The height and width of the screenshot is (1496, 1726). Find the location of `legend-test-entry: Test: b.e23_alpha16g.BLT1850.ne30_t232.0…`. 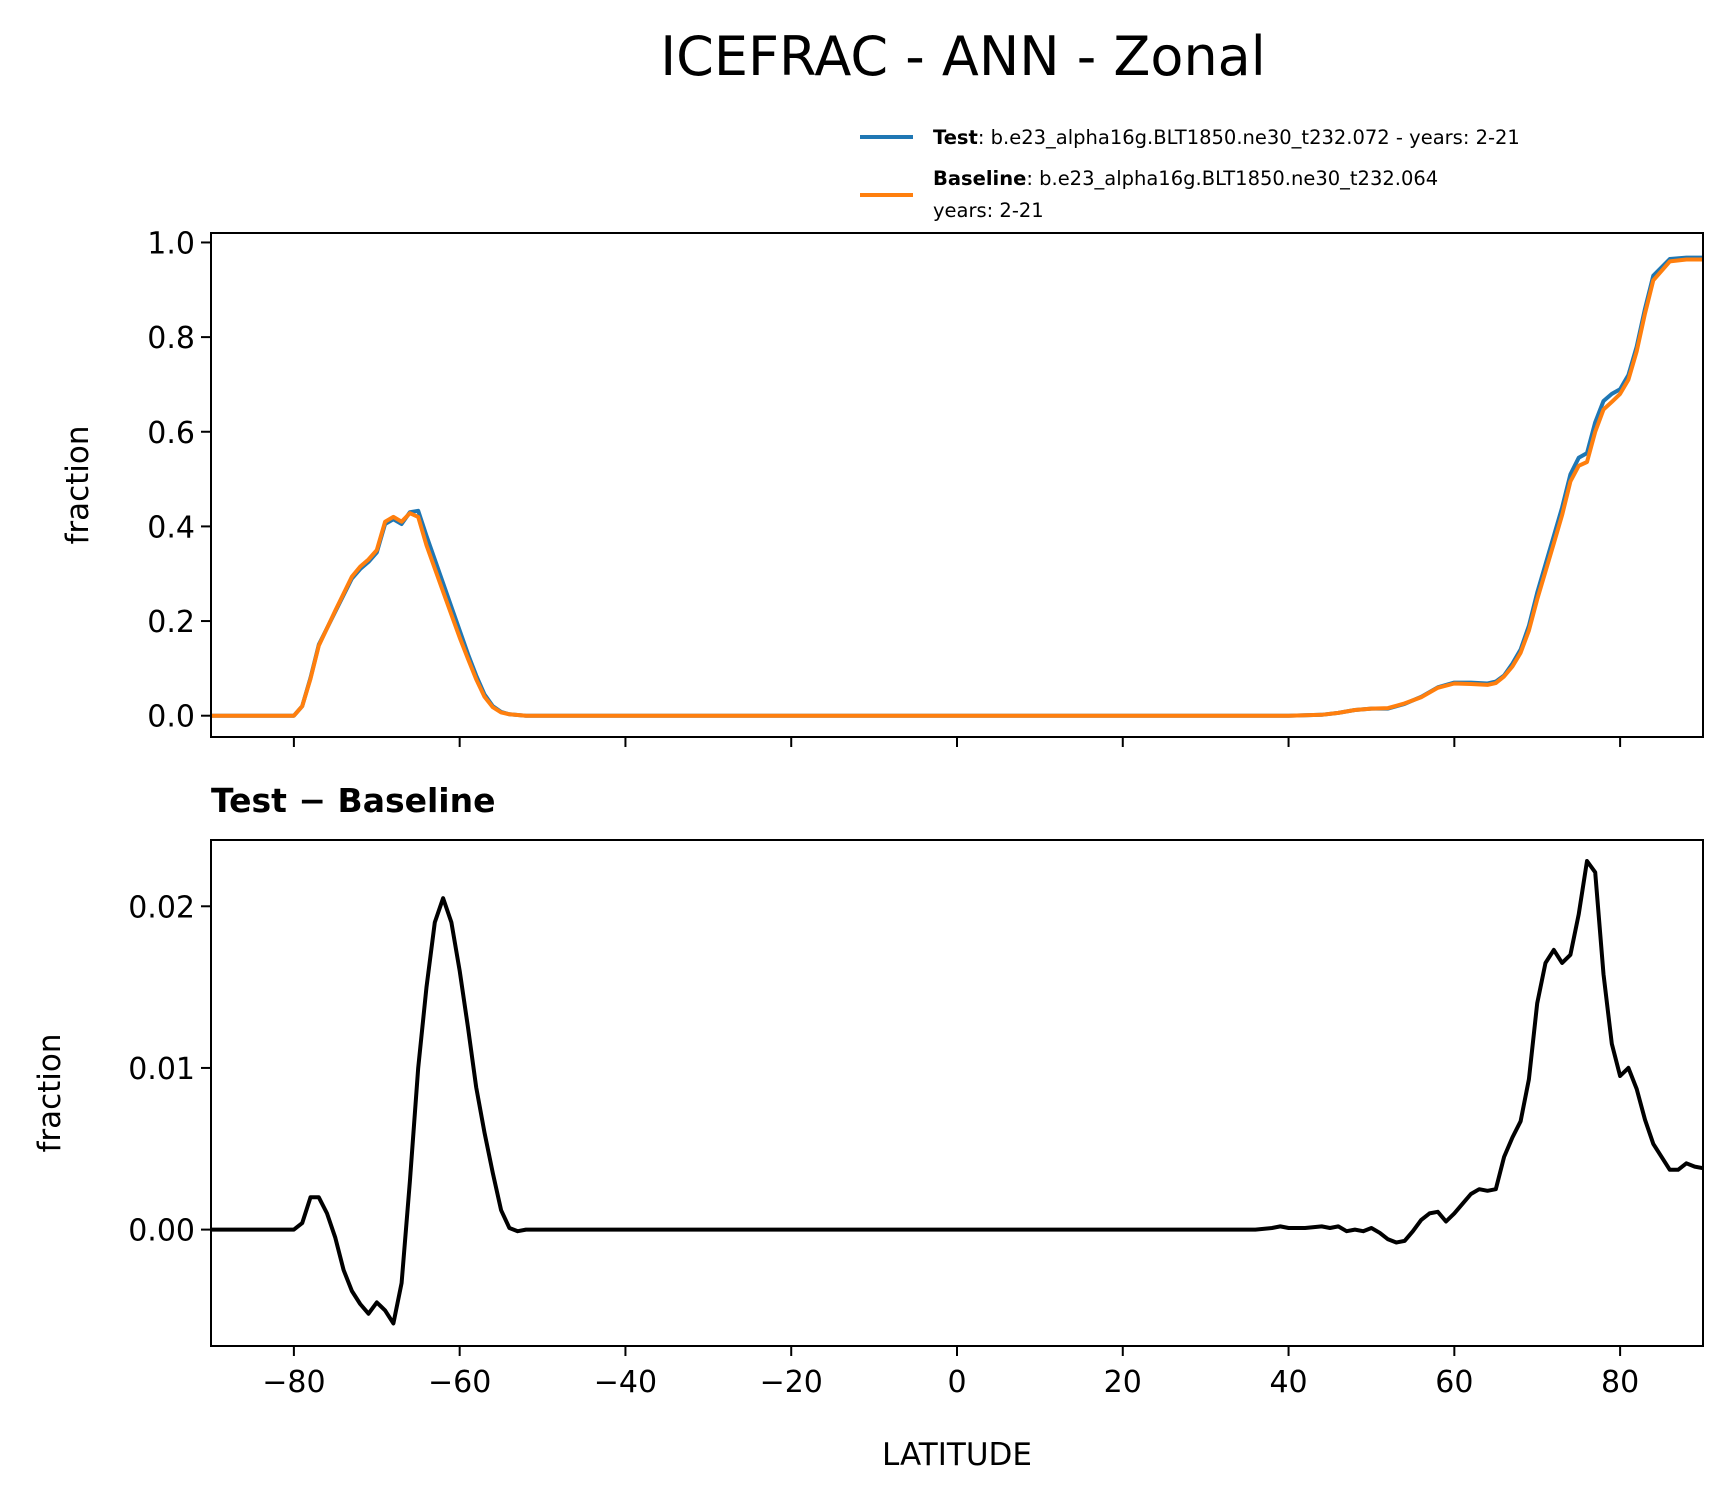

legend-test-entry: Test: b.e23_alpha16g.BLT1850.ne30_t232.0… is located at coordinates (1226, 137).